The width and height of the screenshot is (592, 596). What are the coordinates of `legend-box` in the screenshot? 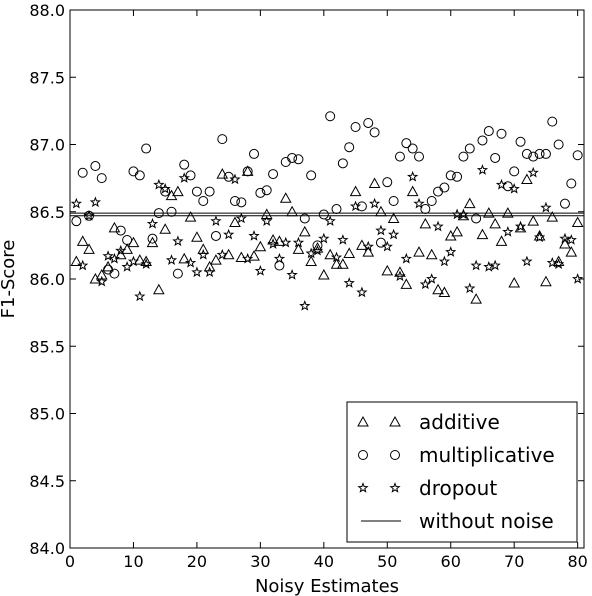 It's located at (462, 472).